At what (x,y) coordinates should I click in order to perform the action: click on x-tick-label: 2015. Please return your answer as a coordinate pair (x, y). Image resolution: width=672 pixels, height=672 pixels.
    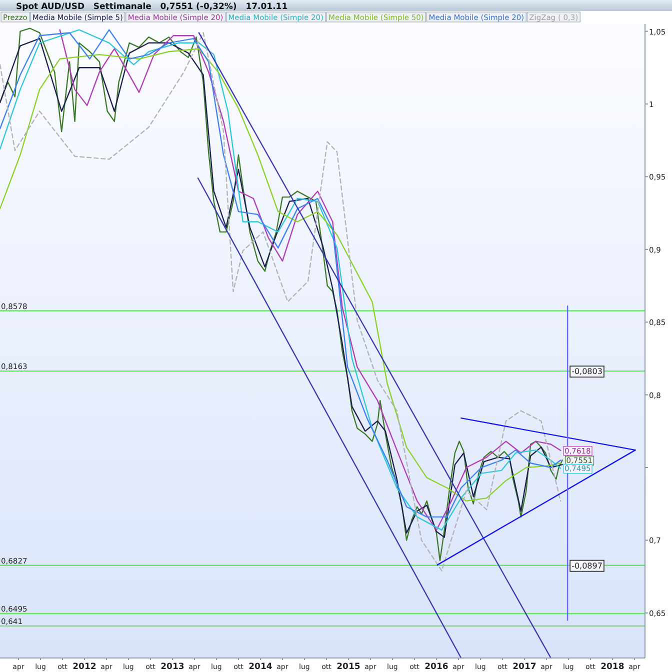
    Looking at the image, I should click on (348, 667).